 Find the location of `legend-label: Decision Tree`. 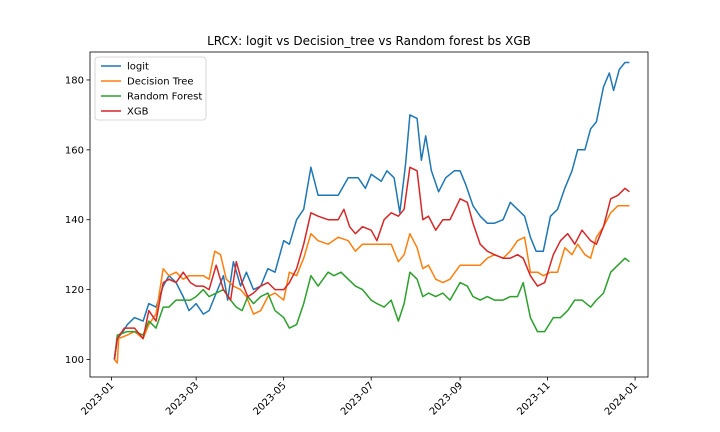

legend-label: Decision Tree is located at coordinates (160, 82).